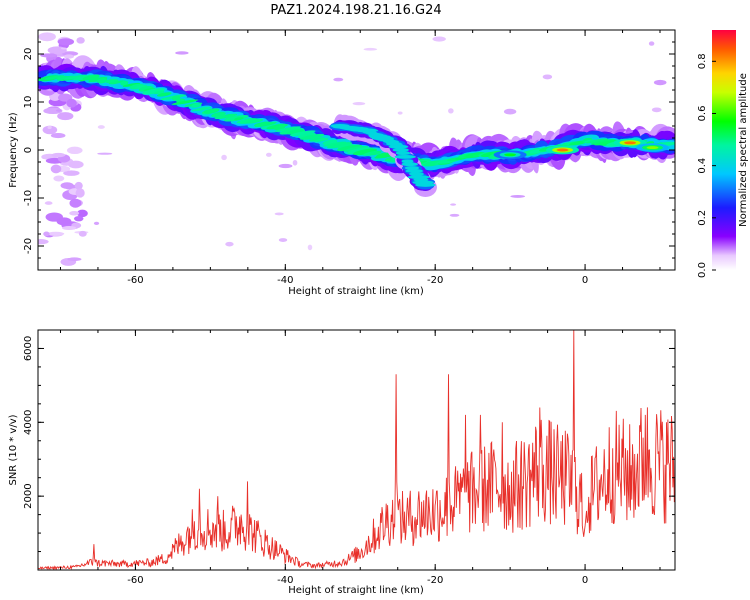  What do you see at coordinates (28, 495) in the screenshot?
I see `snr-ytick-label: 2000` at bounding box center [28, 495].